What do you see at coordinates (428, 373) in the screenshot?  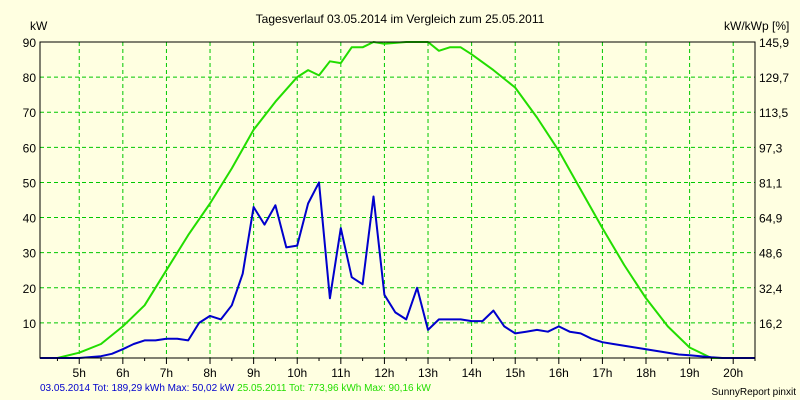 I see `x-tick-label: 13h` at bounding box center [428, 373].